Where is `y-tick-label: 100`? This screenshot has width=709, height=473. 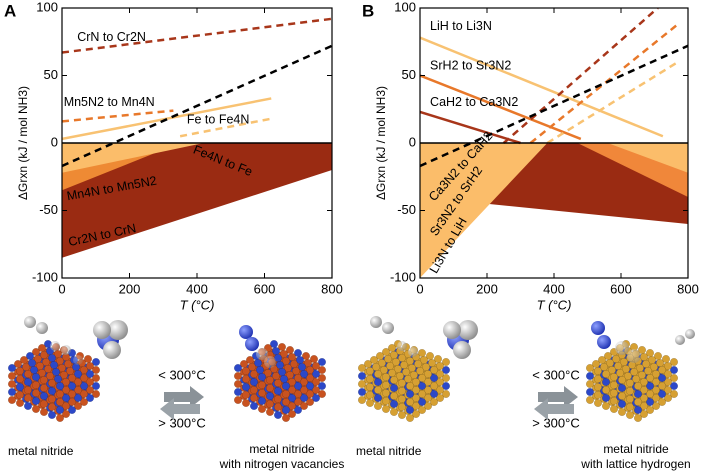 y-tick-label: 100 is located at coordinates (47, 7).